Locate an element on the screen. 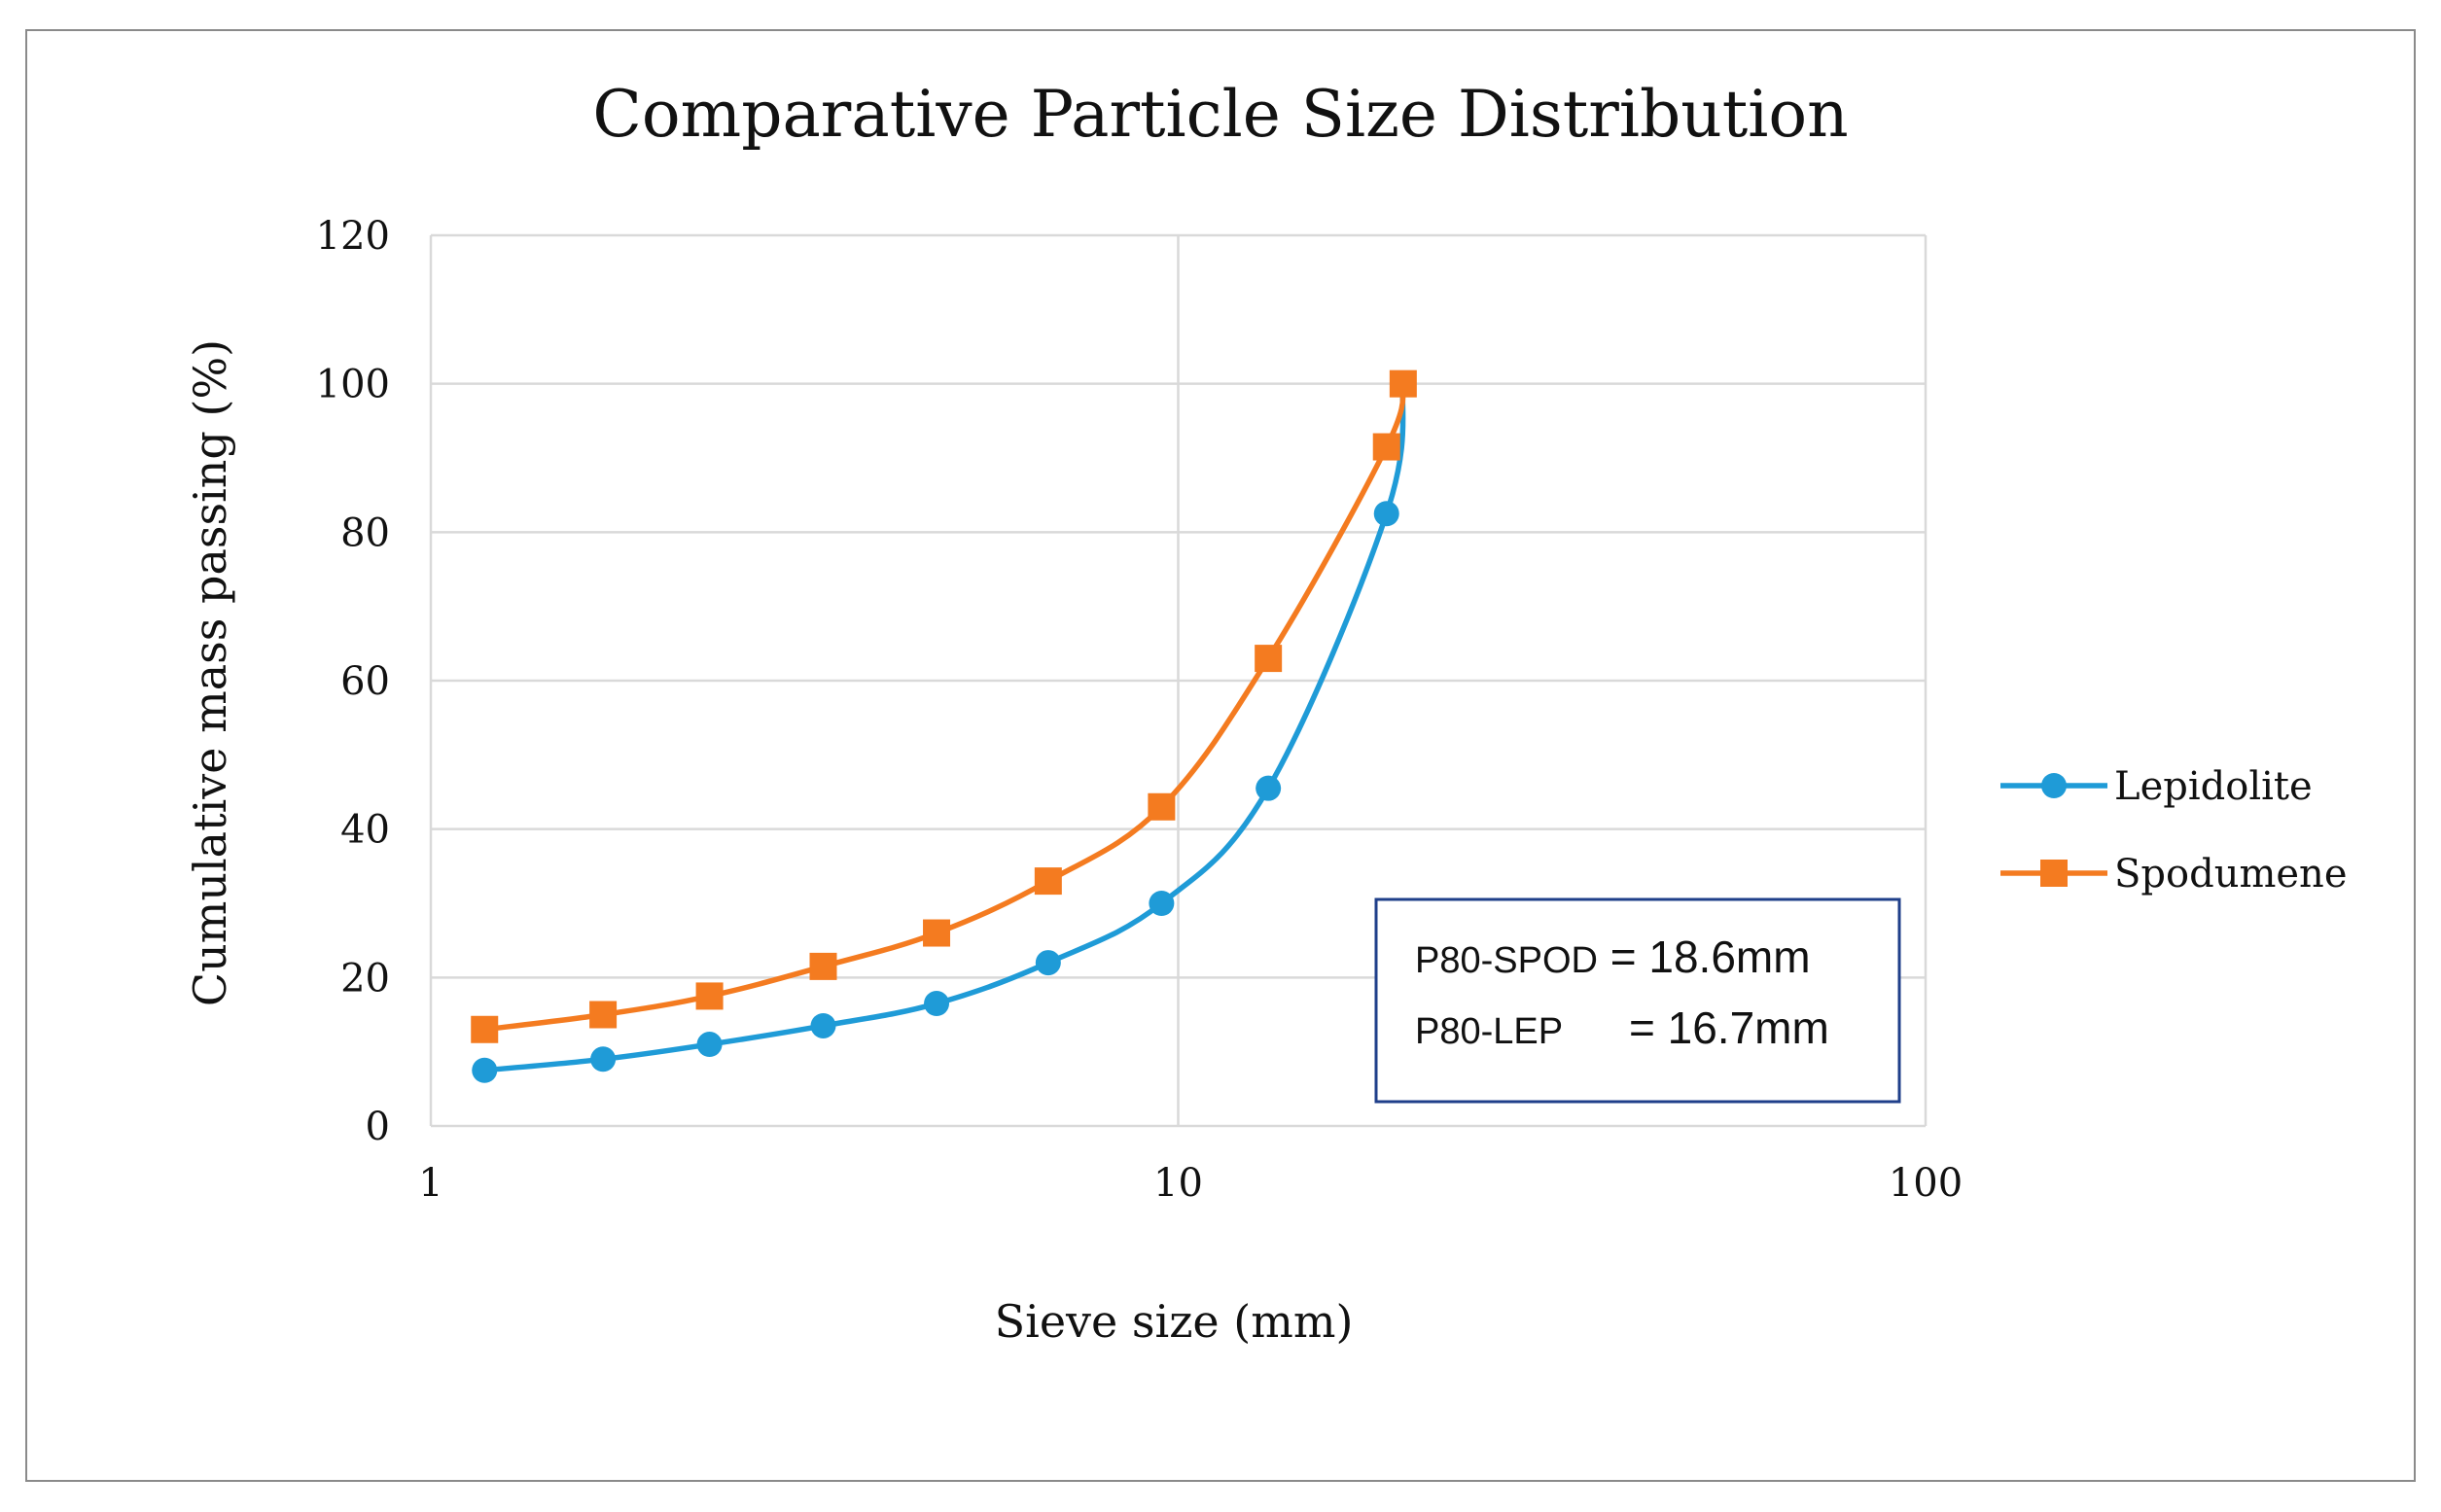 This screenshot has width=2441, height=1512. x-axis-label: Sieve size (mm) is located at coordinates (1174, 1322).